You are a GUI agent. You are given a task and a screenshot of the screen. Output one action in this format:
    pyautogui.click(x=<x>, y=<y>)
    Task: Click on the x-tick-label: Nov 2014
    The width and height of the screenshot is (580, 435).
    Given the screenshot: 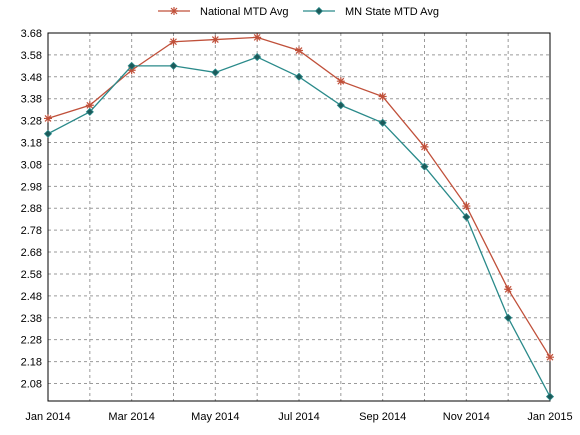 What is the action you would take?
    pyautogui.click(x=466, y=417)
    